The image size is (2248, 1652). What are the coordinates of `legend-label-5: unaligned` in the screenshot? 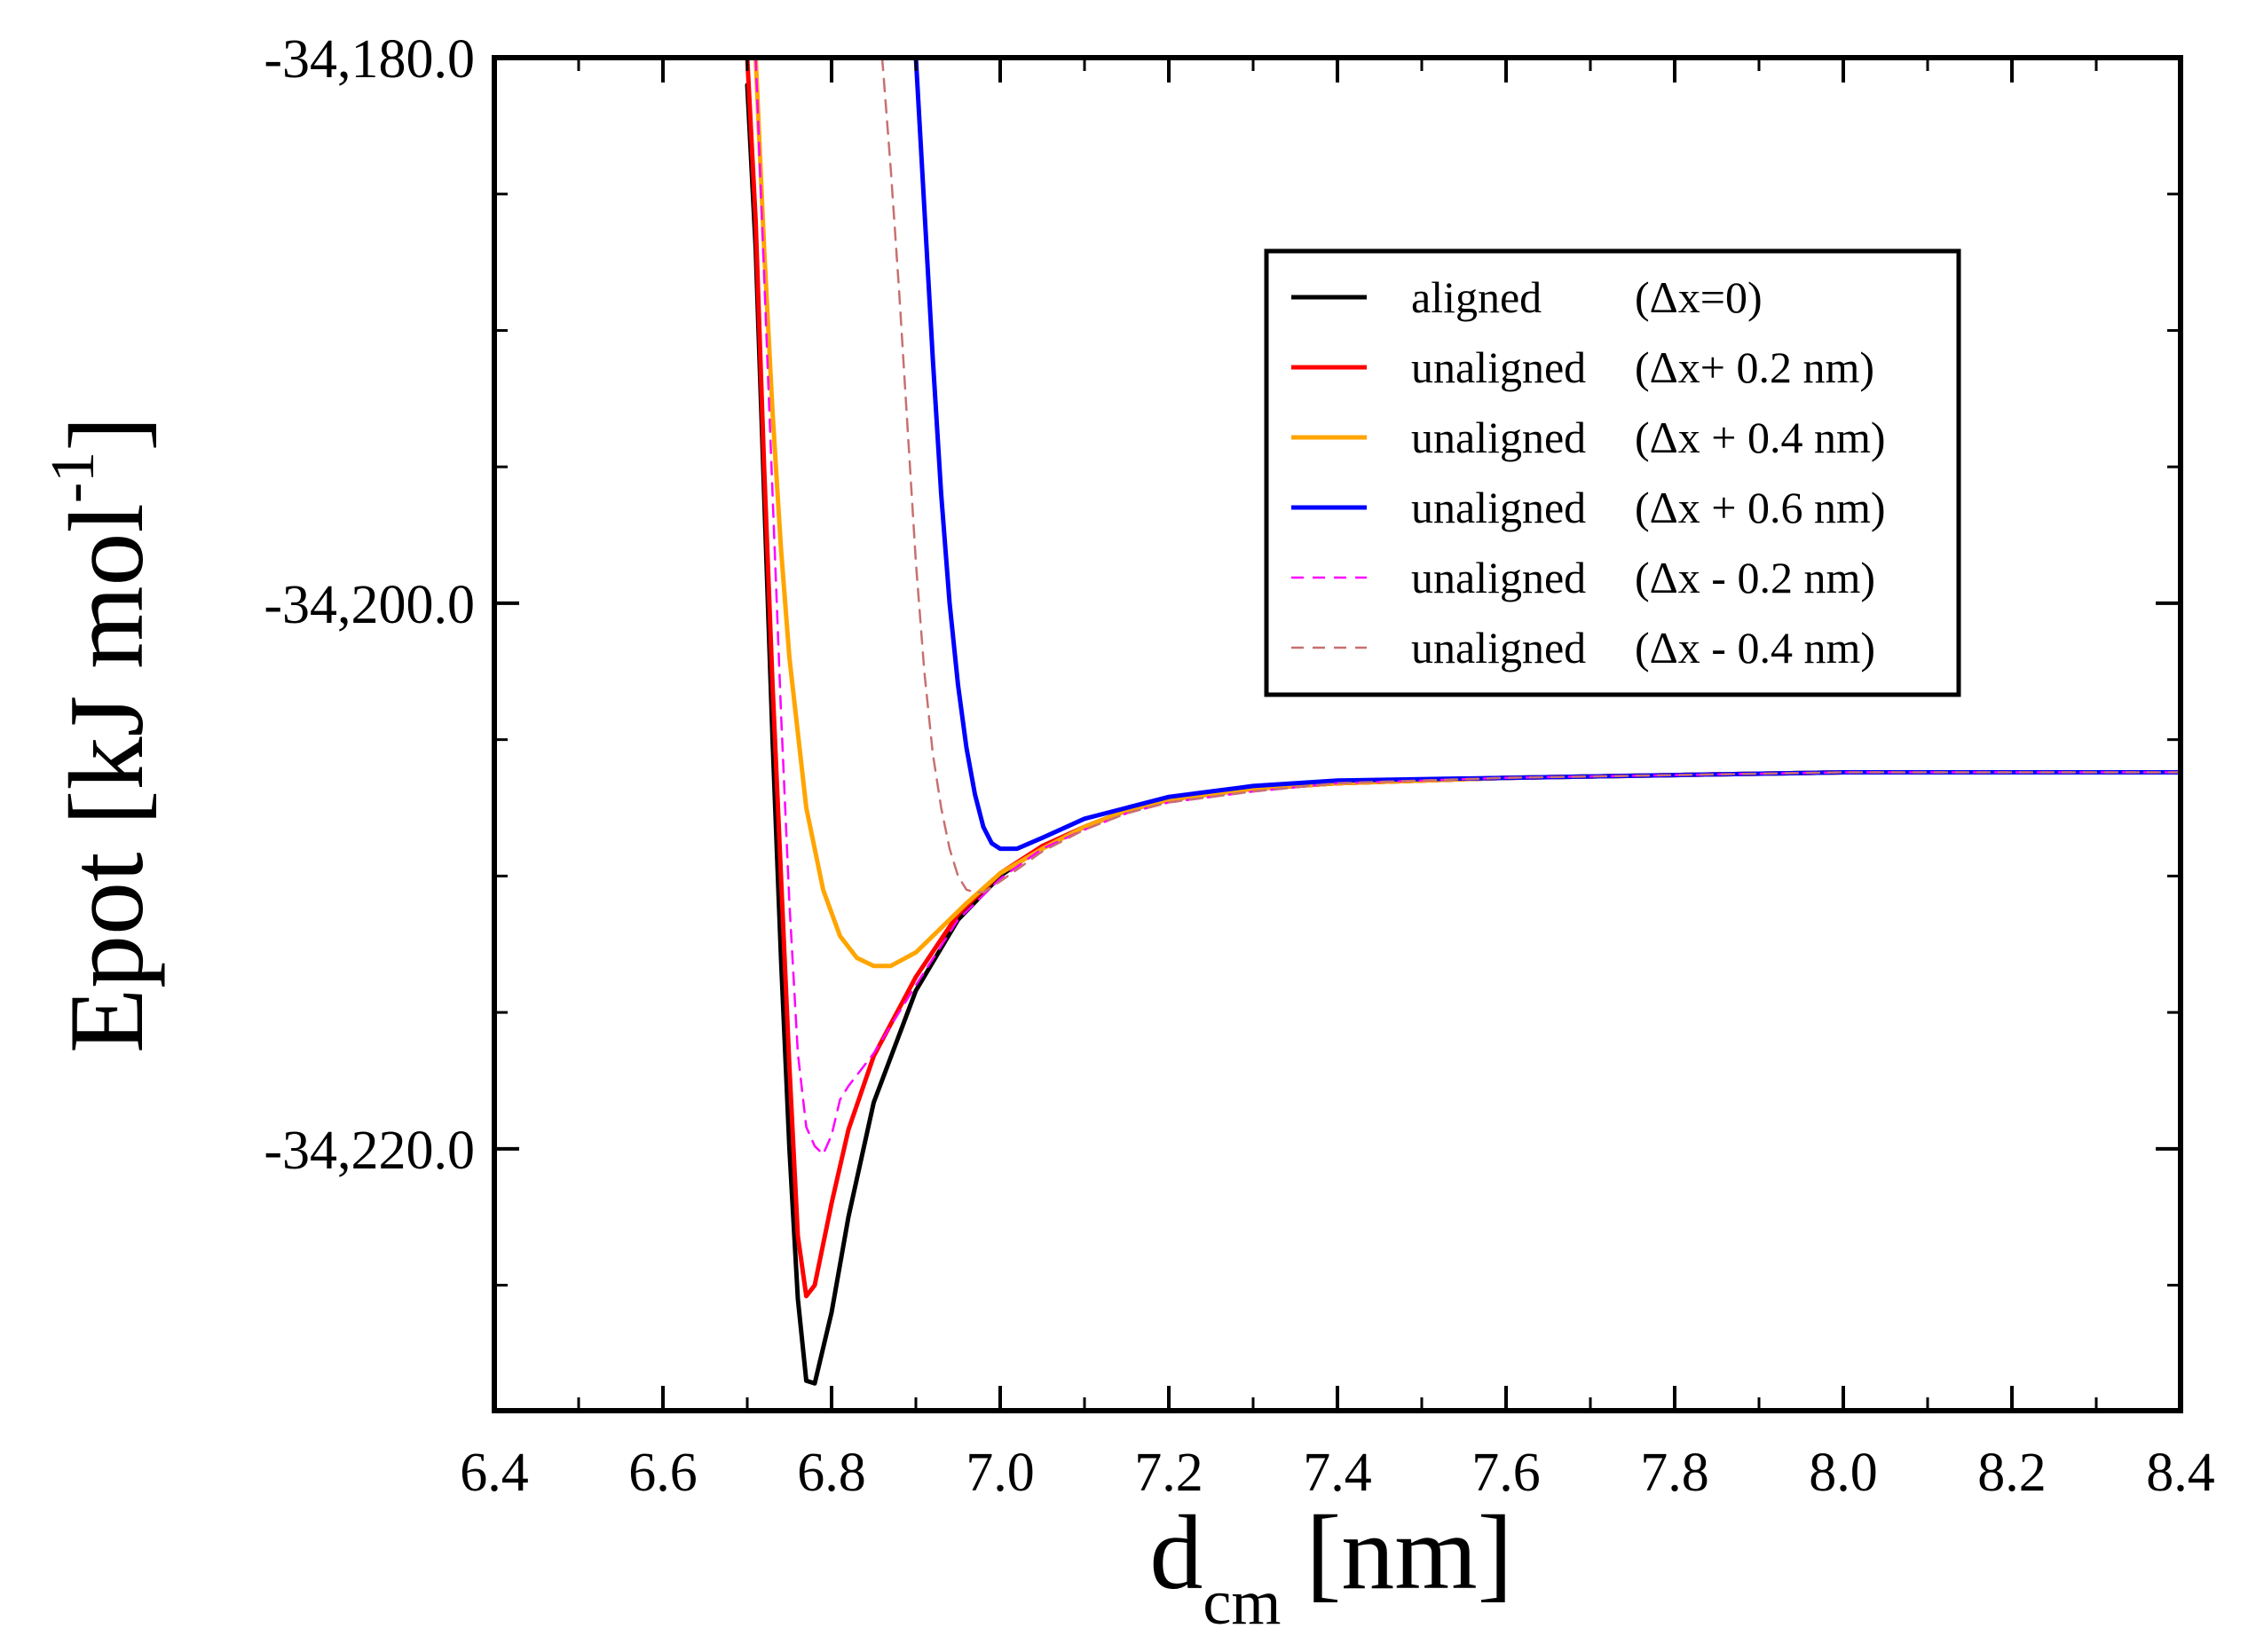 It's located at (1498, 648).